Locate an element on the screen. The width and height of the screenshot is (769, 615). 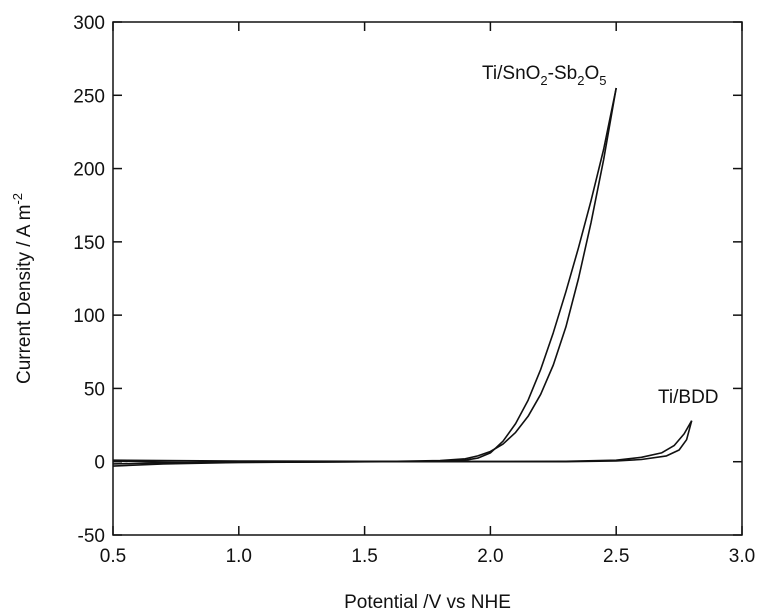
series-bdd-reverse-scan is located at coordinates (402, 441).